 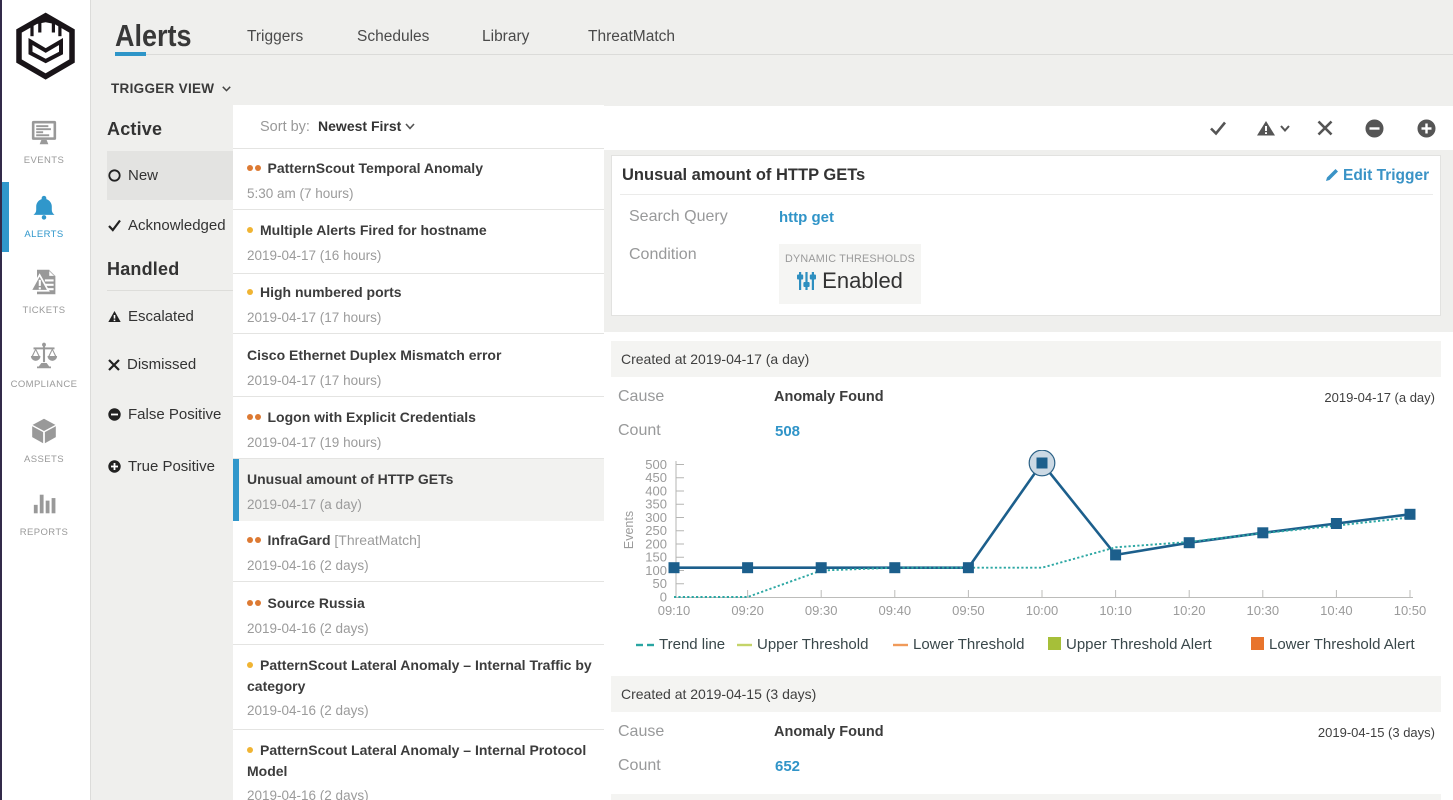 I want to click on svg-text: 10:10, so click(x=1115, y=610).